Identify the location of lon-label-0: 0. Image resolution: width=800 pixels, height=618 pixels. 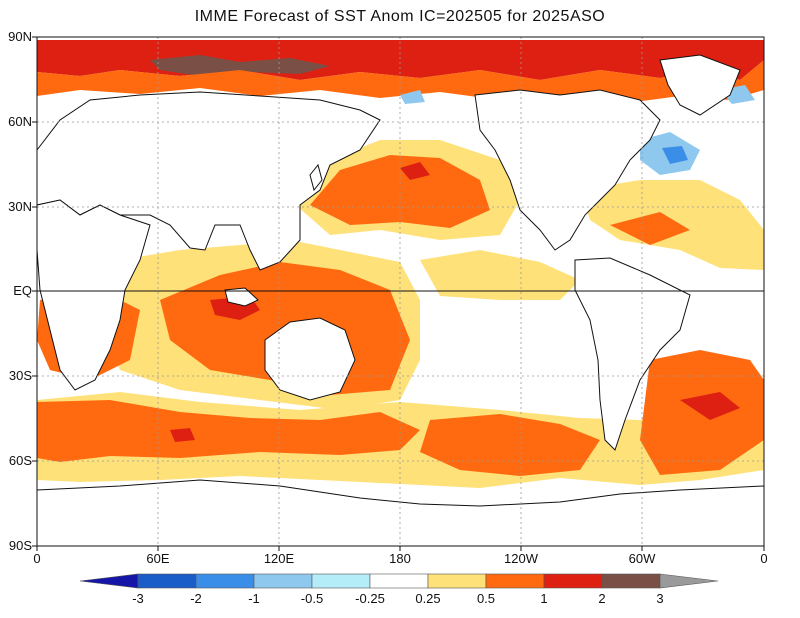
(37, 558).